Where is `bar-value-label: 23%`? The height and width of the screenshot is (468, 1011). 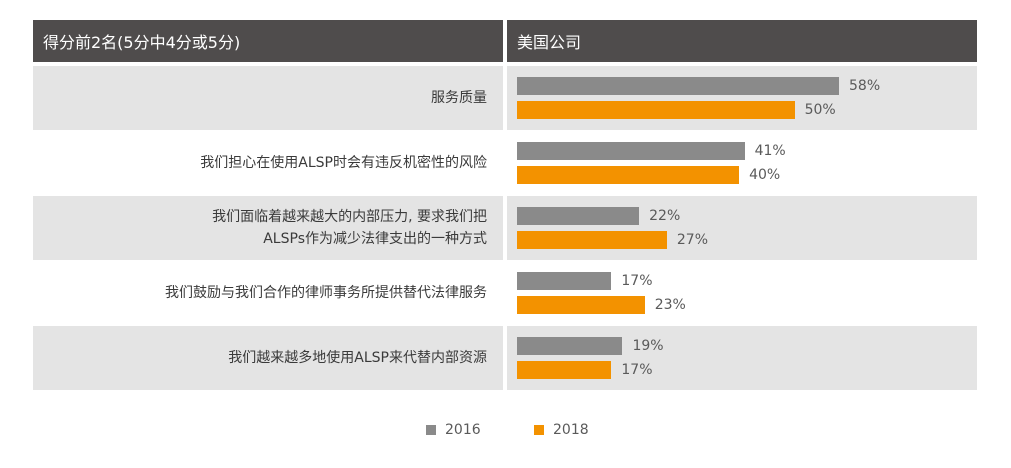
bar-value-label: 23% is located at coordinates (670, 305).